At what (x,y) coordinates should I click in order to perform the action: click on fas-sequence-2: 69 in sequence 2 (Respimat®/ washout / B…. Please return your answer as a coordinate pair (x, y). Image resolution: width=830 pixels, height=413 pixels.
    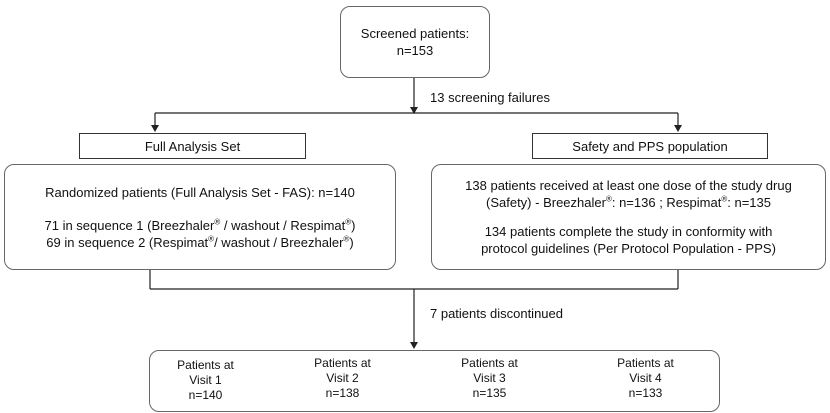
    Looking at the image, I should click on (200, 242).